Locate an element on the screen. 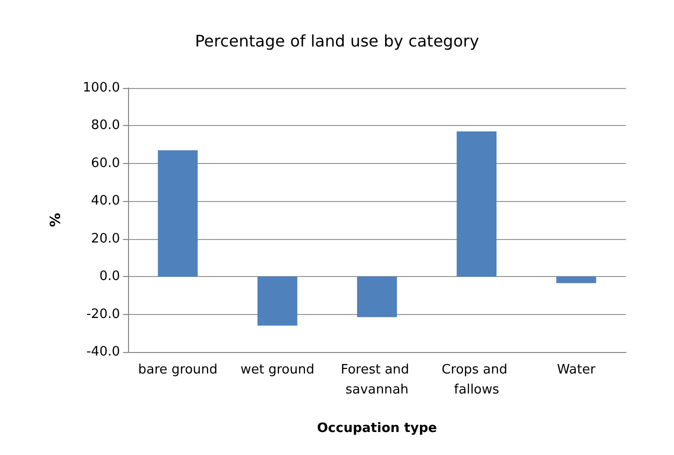 Image resolution: width=674 pixels, height=455 pixels. x-tick-label: Water is located at coordinates (576, 370).